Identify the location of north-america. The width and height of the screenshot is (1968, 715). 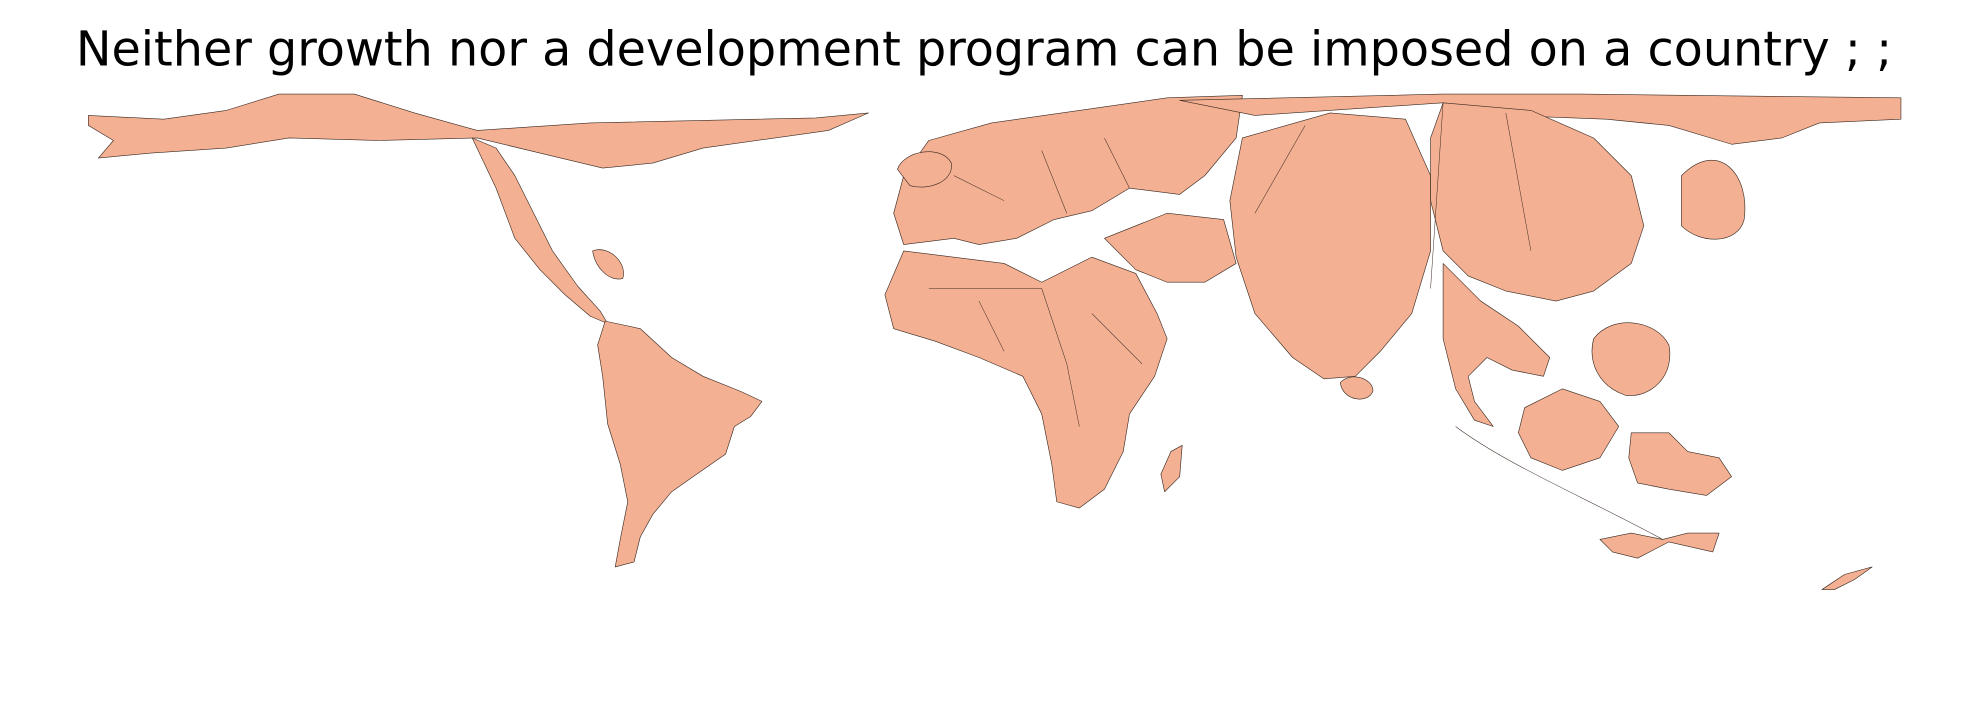
(478, 131).